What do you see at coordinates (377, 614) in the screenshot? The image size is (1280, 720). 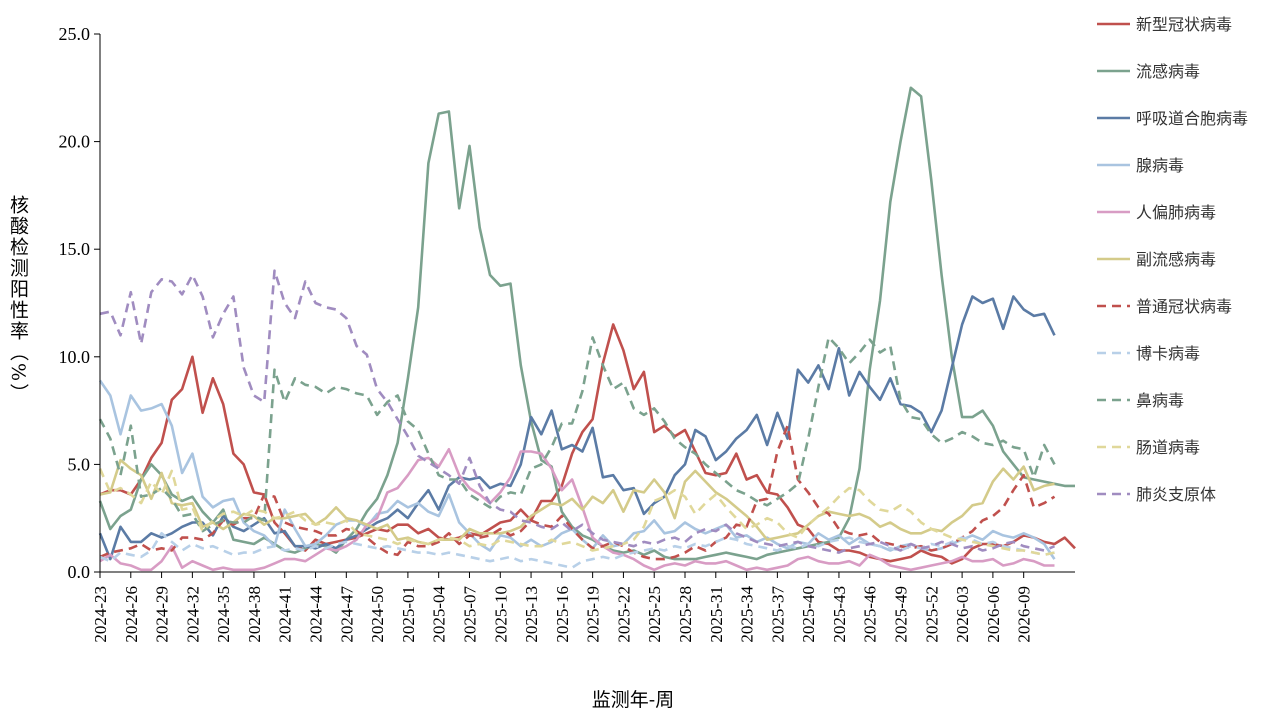 I see `x-tick-label: 2024-50` at bounding box center [377, 614].